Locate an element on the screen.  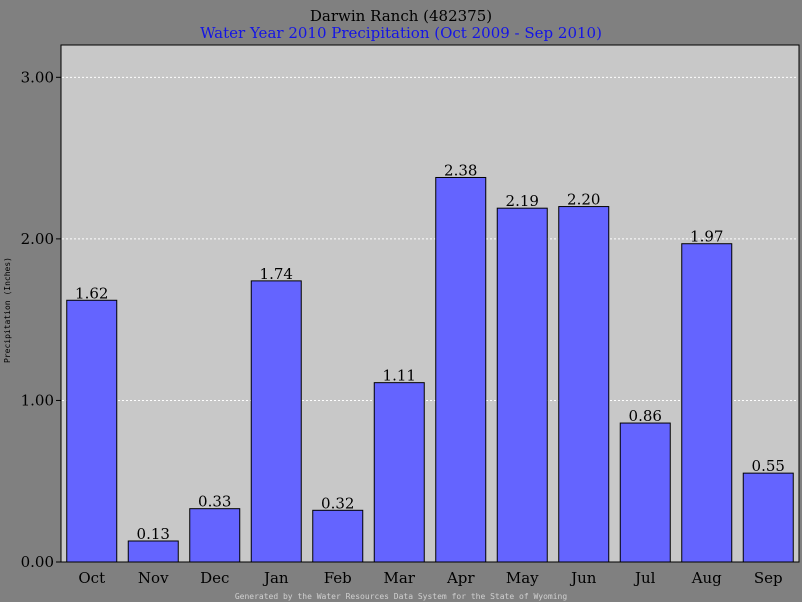
bar-may is located at coordinates (522, 385).